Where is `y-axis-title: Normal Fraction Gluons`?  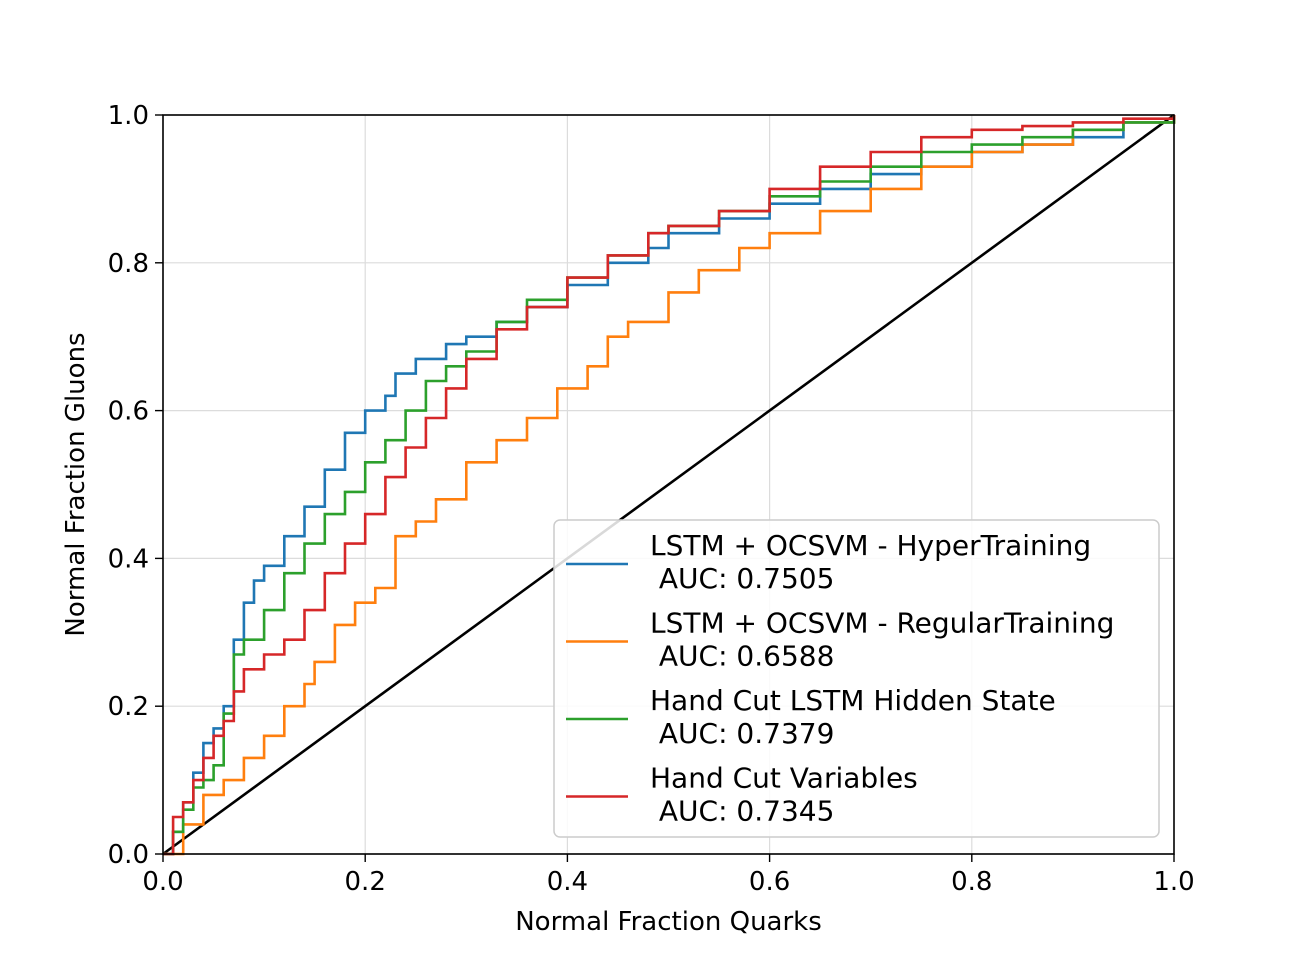
y-axis-title: Normal Fraction Gluons is located at coordinates (76, 484).